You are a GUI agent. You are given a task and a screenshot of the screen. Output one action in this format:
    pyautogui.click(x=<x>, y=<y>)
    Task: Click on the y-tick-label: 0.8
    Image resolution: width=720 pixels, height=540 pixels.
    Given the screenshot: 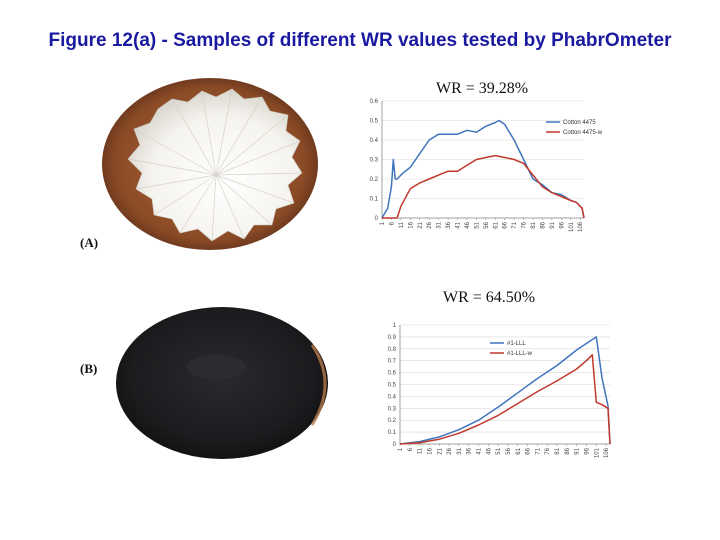 What is the action you would take?
    pyautogui.click(x=392, y=350)
    